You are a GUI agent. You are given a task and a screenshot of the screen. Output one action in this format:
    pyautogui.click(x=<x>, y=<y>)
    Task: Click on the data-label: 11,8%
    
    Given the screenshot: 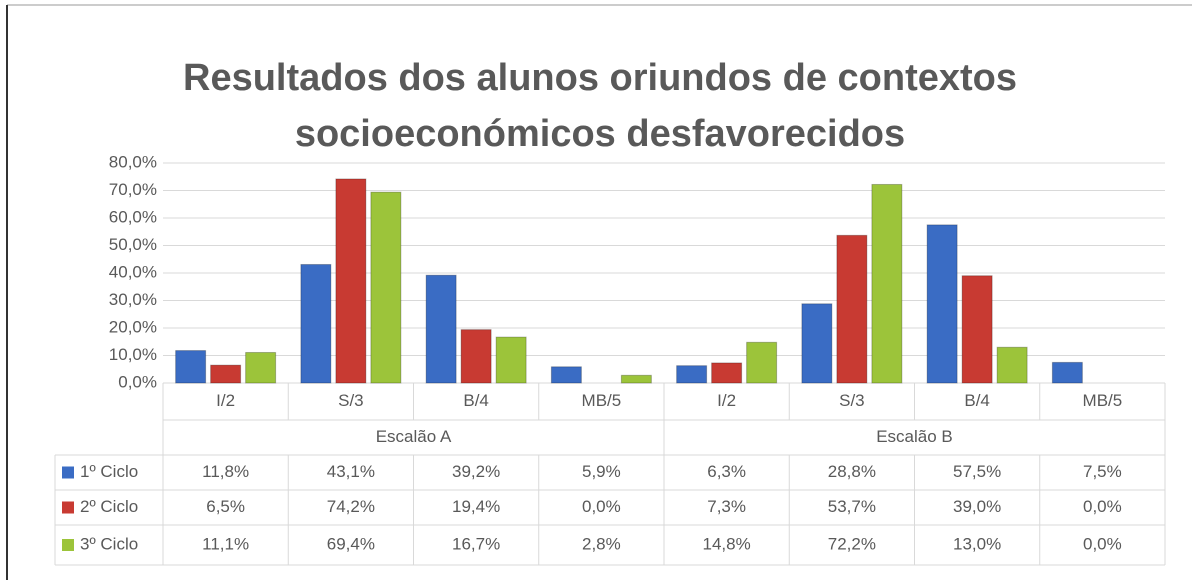 What is the action you would take?
    pyautogui.click(x=225, y=471)
    